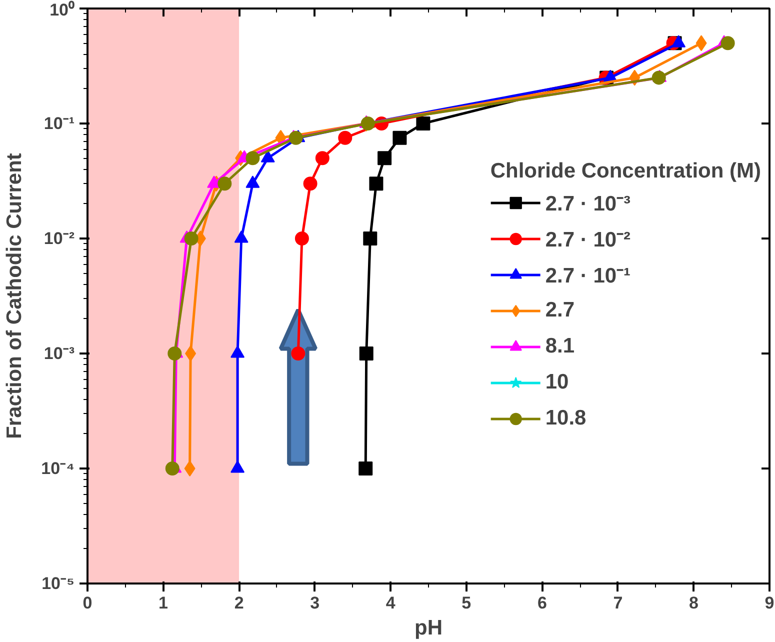 The height and width of the screenshot is (642, 775). I want to click on x-tick-label: 3, so click(315, 603).